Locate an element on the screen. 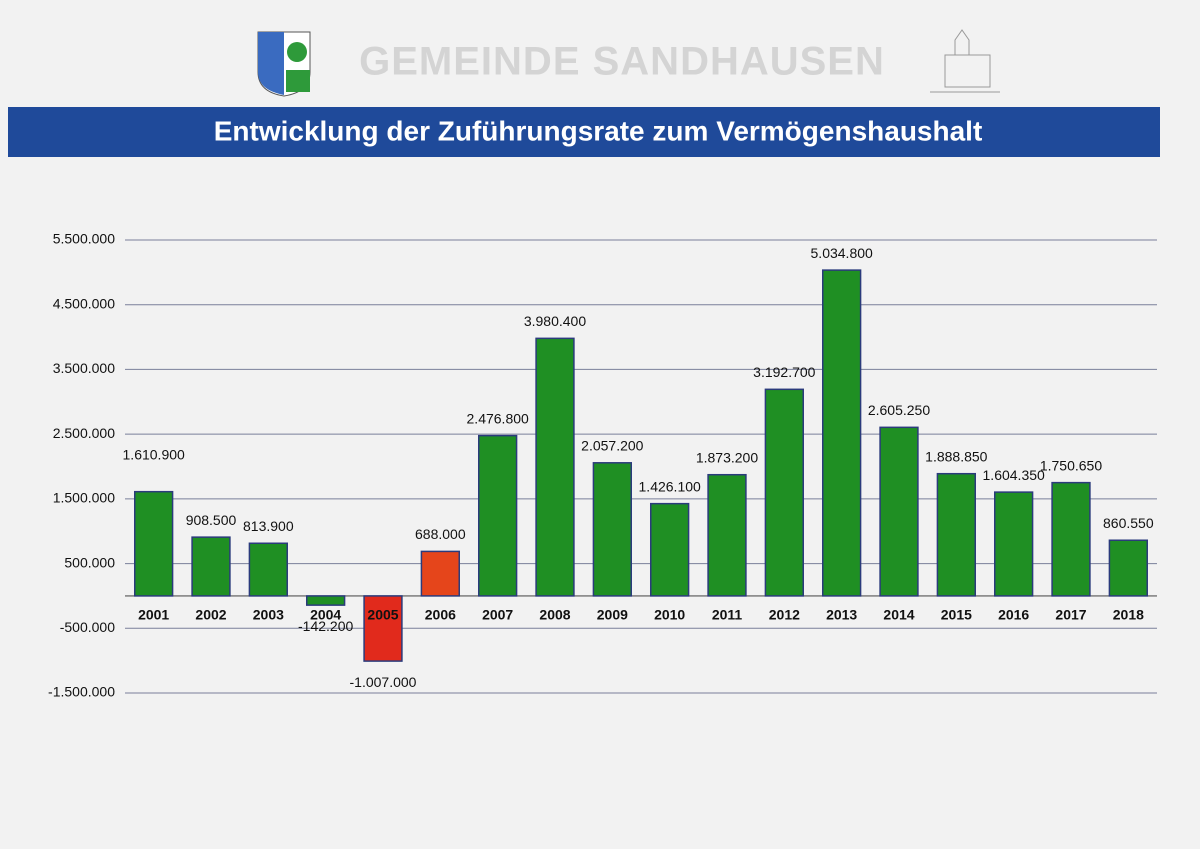 This screenshot has width=1200, height=849. x-tick-label: 2010 is located at coordinates (669, 615).